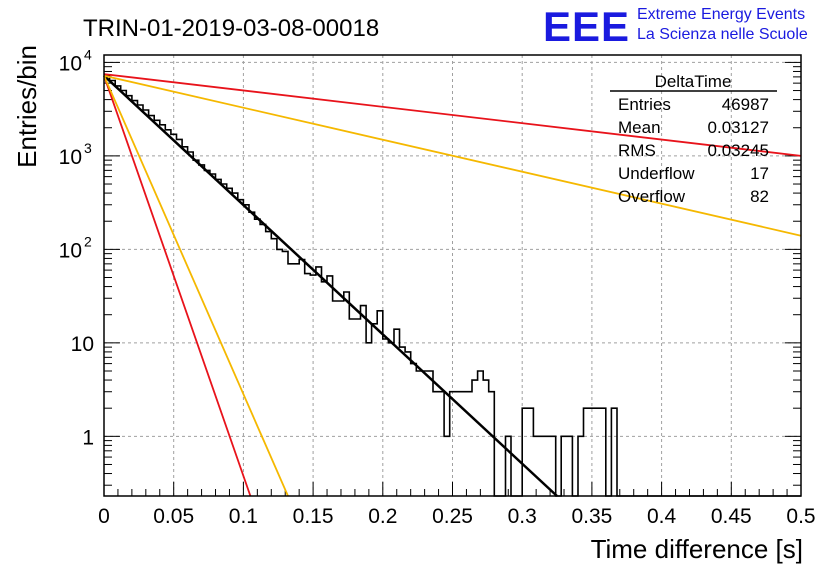  What do you see at coordinates (382, 516) in the screenshot?
I see `x-tick-label: 0.2` at bounding box center [382, 516].